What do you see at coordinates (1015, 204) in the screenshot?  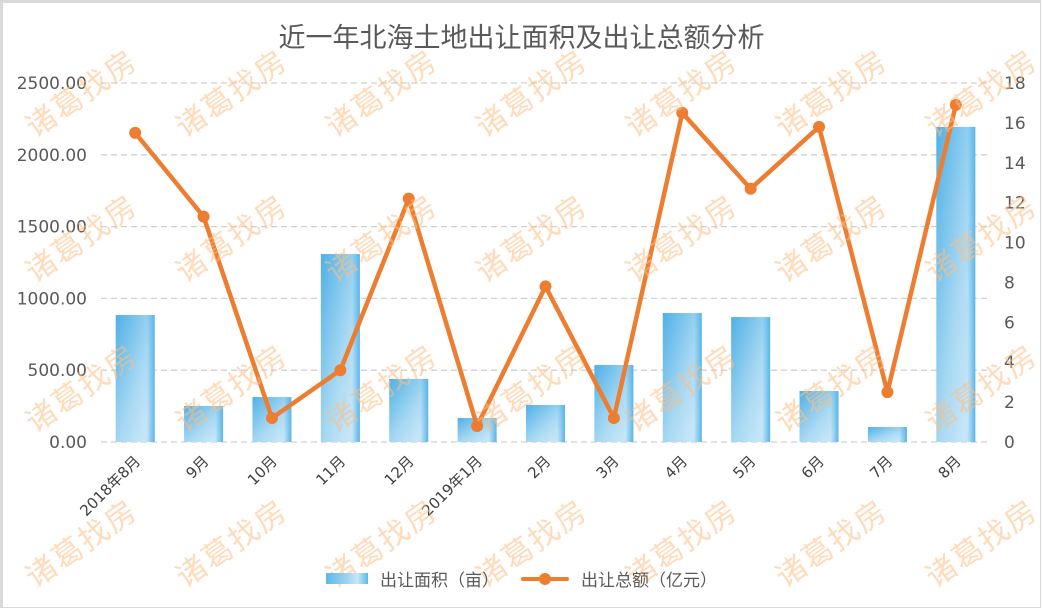 I see `right-tick-label: 12` at bounding box center [1015, 204].